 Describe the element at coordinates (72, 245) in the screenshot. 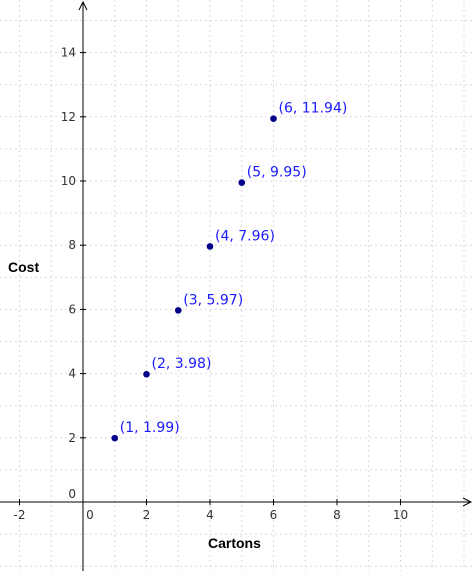

I see `y-tick-label: 8` at that location.